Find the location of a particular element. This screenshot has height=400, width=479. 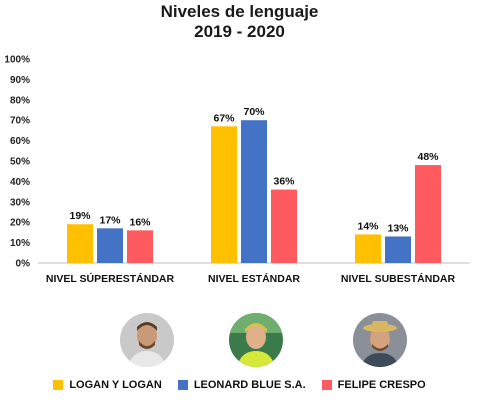

x-category-label: NIVEL ESTÁNDAR is located at coordinates (254, 278).